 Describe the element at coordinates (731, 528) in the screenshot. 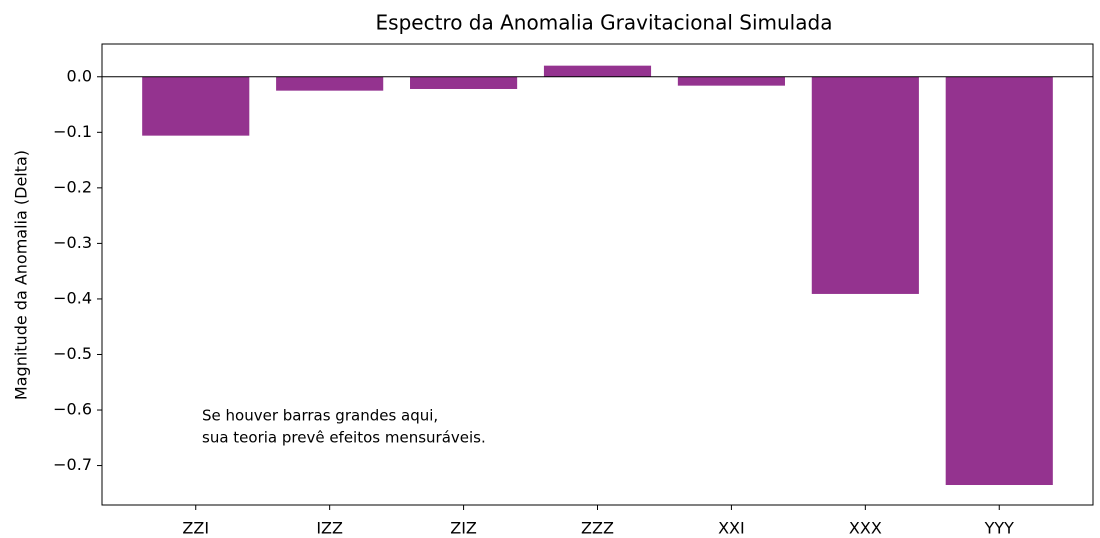

I see `x-tick-label: XXI` at that location.